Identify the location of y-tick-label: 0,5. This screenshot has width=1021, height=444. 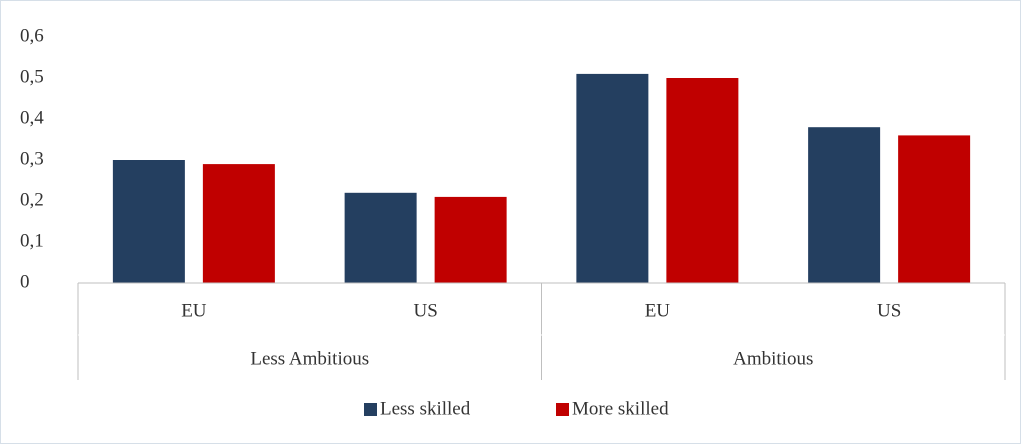
(32, 76).